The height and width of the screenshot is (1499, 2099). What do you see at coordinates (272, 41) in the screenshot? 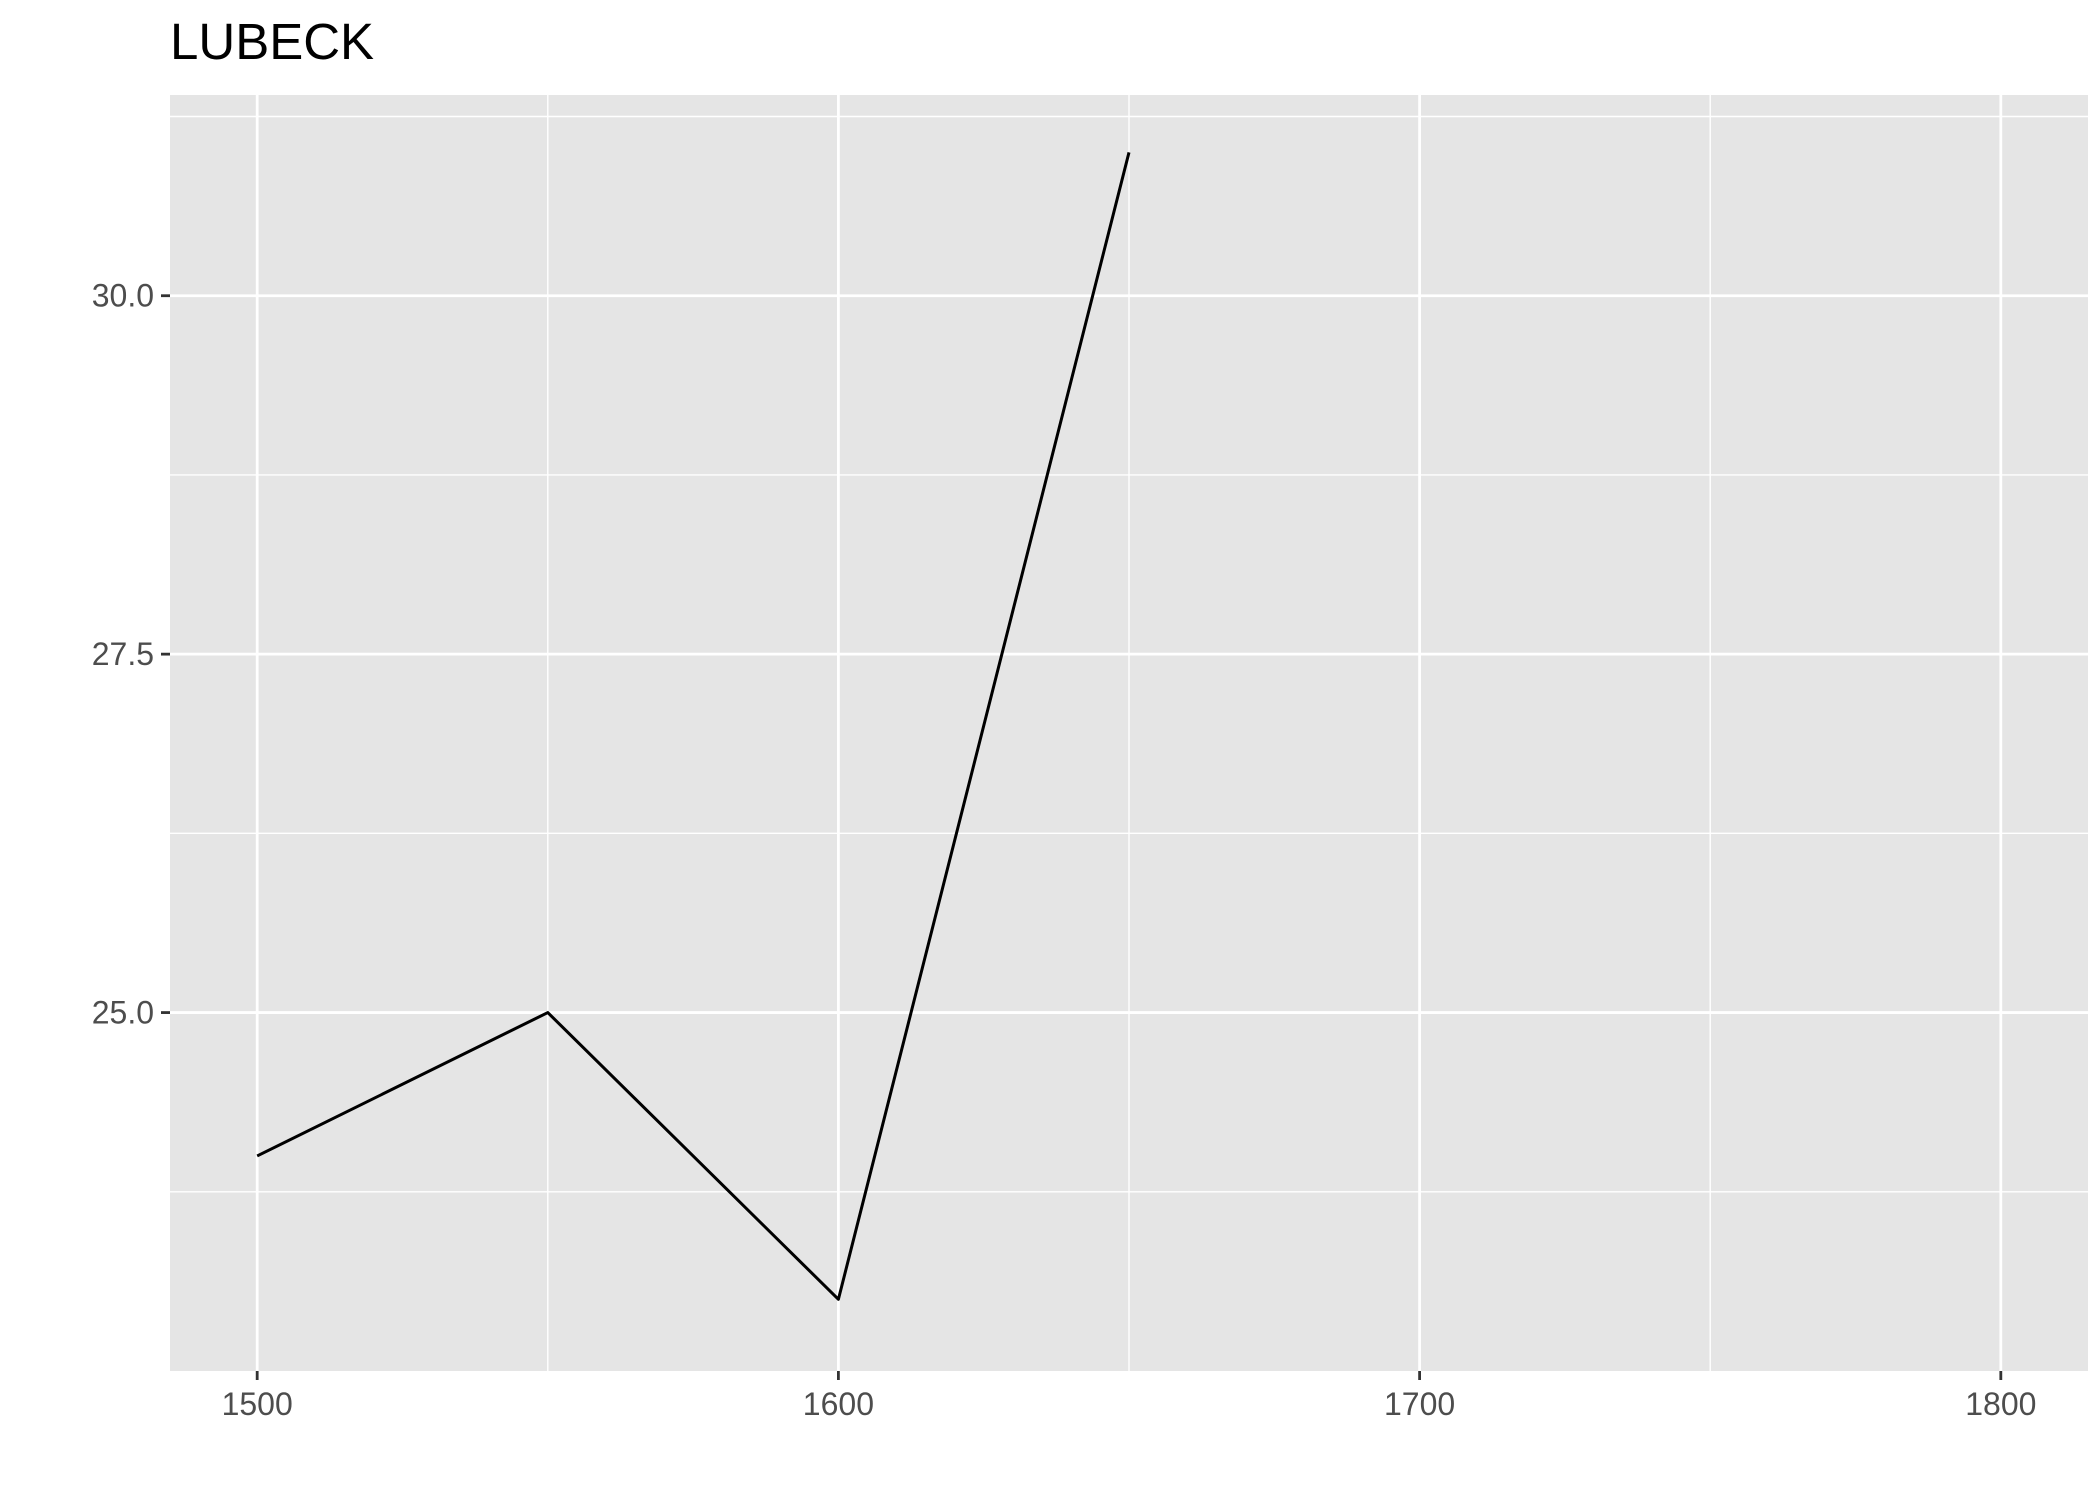
I see `chart-title: LUBECK` at bounding box center [272, 41].